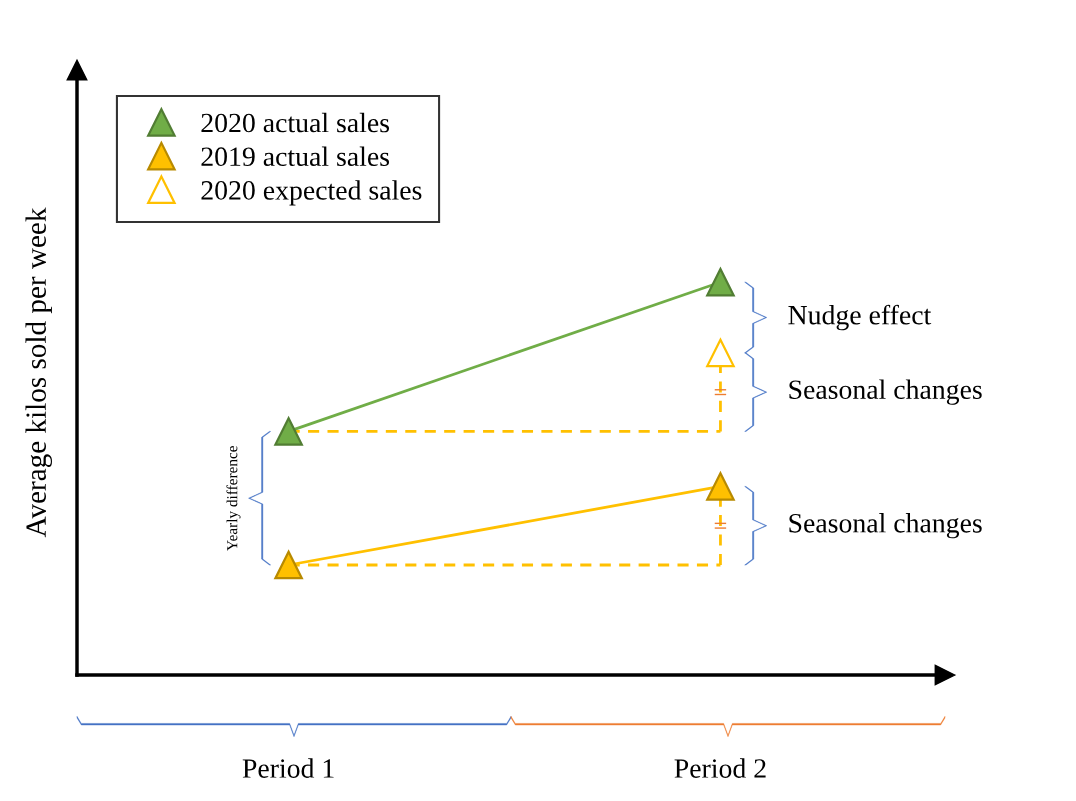 The height and width of the screenshot is (801, 1076). Describe the element at coordinates (233, 498) in the screenshot. I see `annotation: Yearly difference` at that location.